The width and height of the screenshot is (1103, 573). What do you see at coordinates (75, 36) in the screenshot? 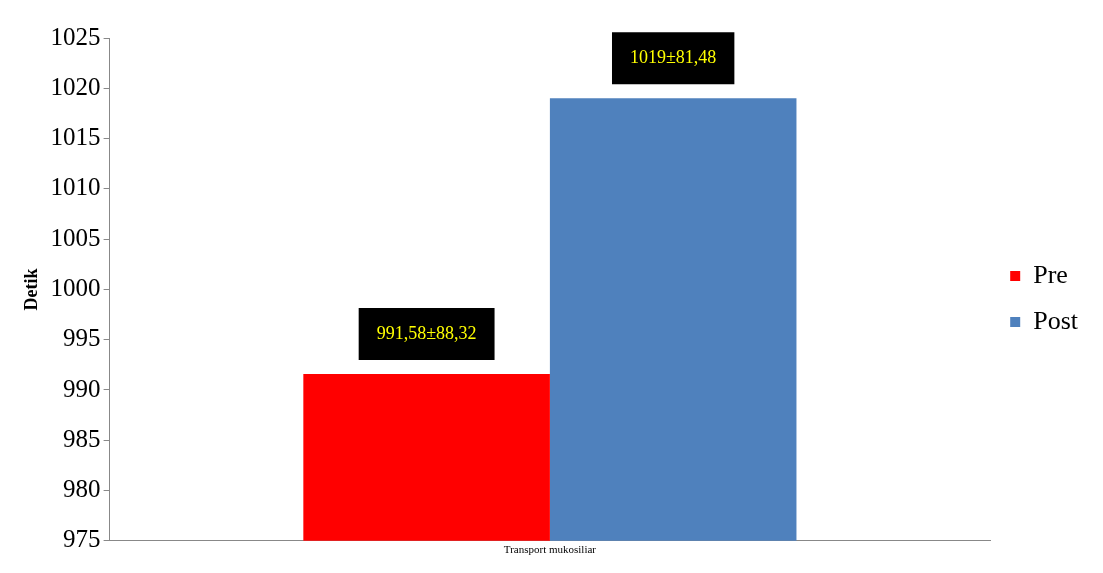
I see `y-tick-label: 1025` at bounding box center [75, 36].